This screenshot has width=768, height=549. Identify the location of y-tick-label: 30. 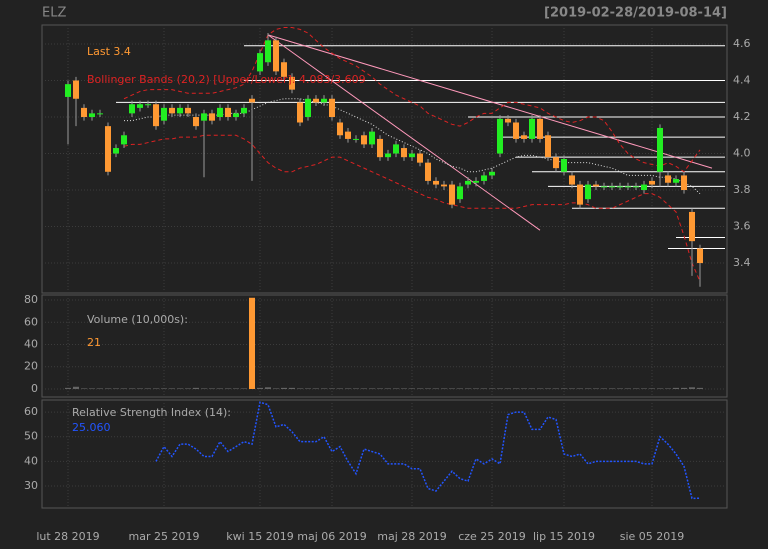
(31, 485).